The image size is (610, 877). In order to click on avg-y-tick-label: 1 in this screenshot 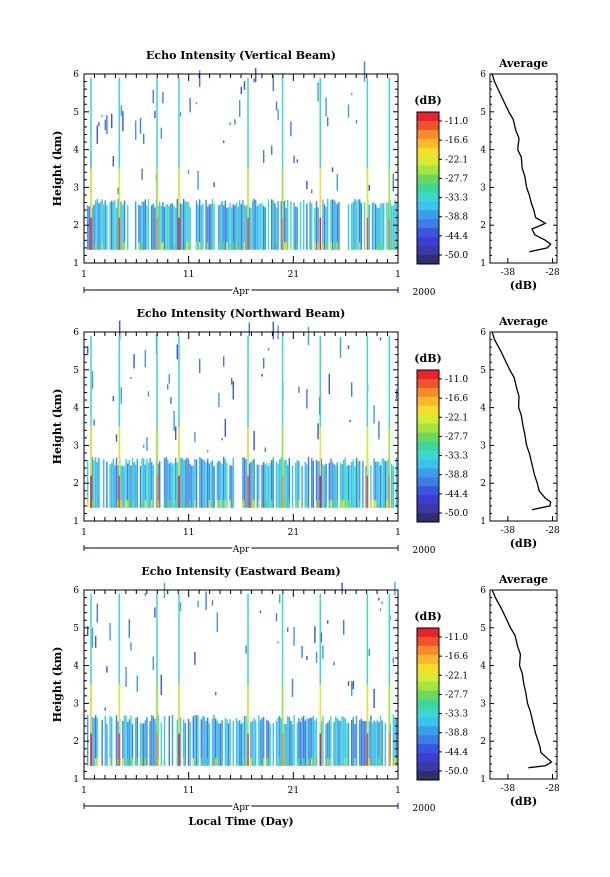, I will do `click(483, 522)`.